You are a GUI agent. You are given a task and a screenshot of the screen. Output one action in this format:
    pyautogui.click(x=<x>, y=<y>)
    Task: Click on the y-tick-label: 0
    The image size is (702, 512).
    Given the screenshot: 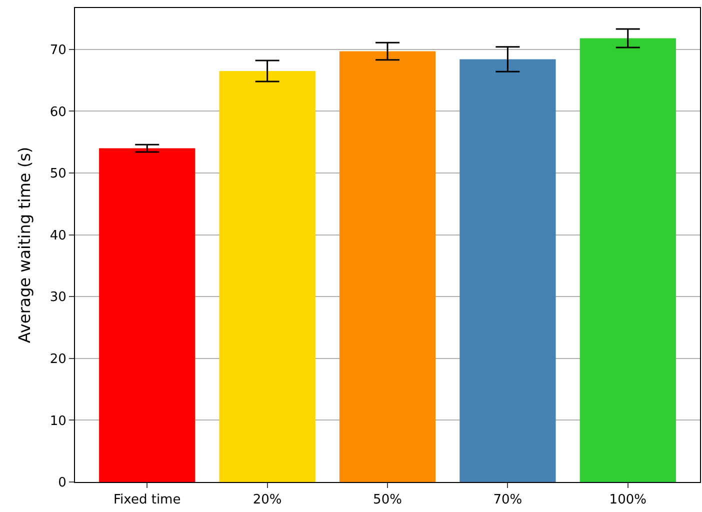 What is the action you would take?
    pyautogui.click(x=62, y=483)
    